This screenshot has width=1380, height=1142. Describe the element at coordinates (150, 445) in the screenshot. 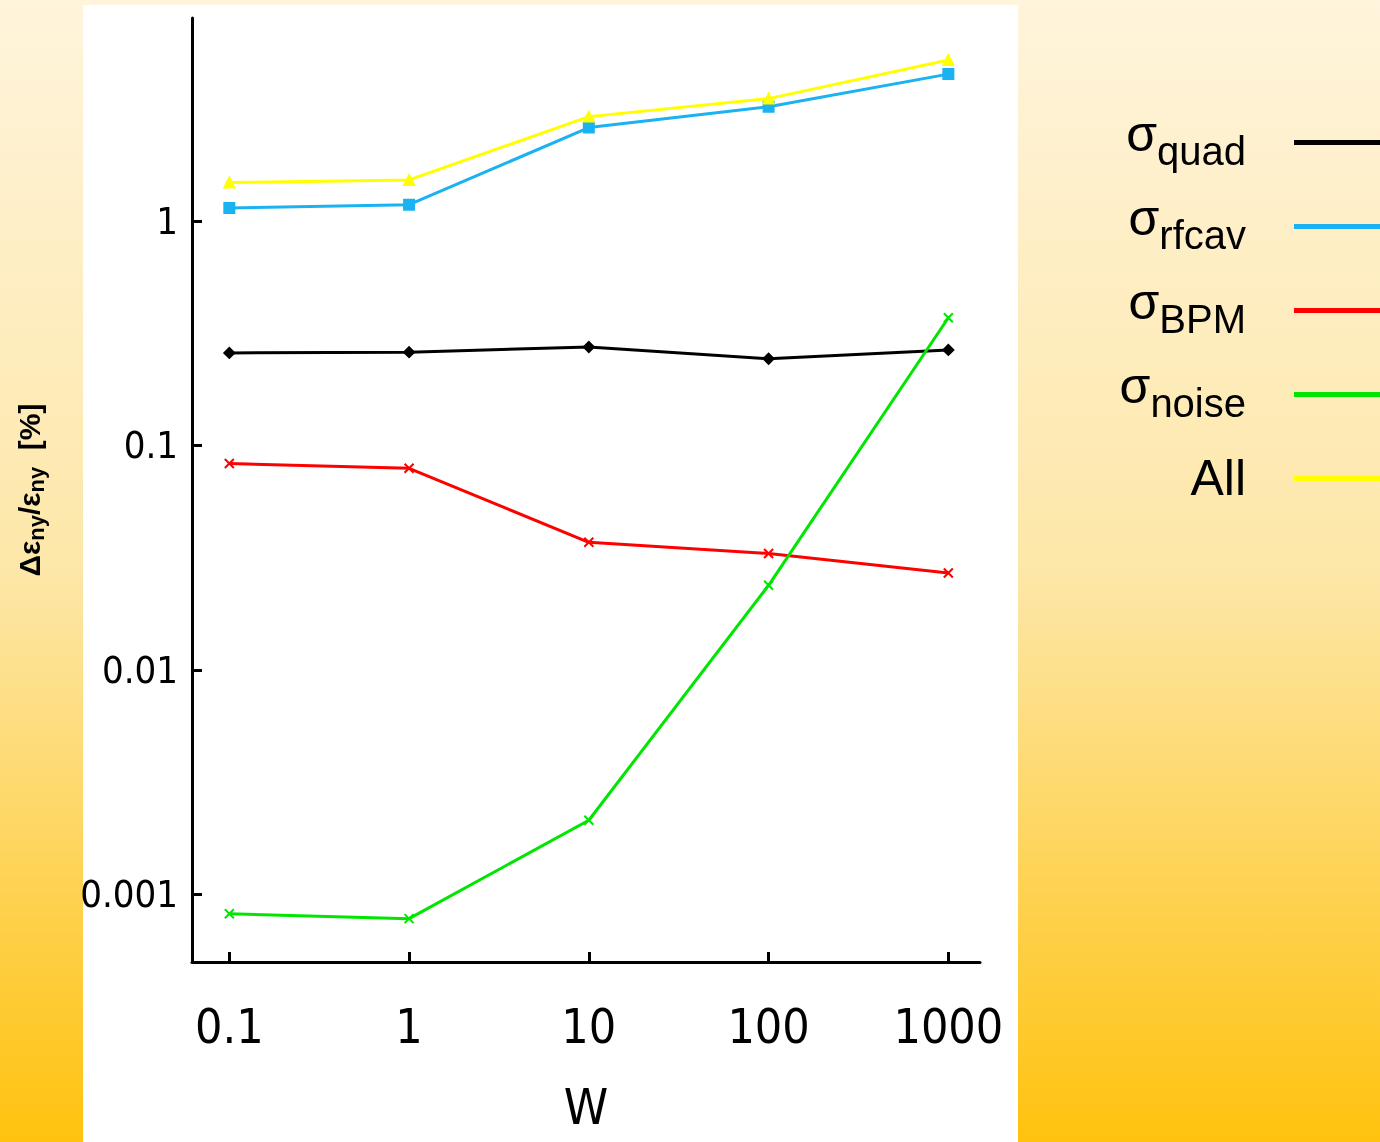

I see `y-tick-label: 0.1` at that location.